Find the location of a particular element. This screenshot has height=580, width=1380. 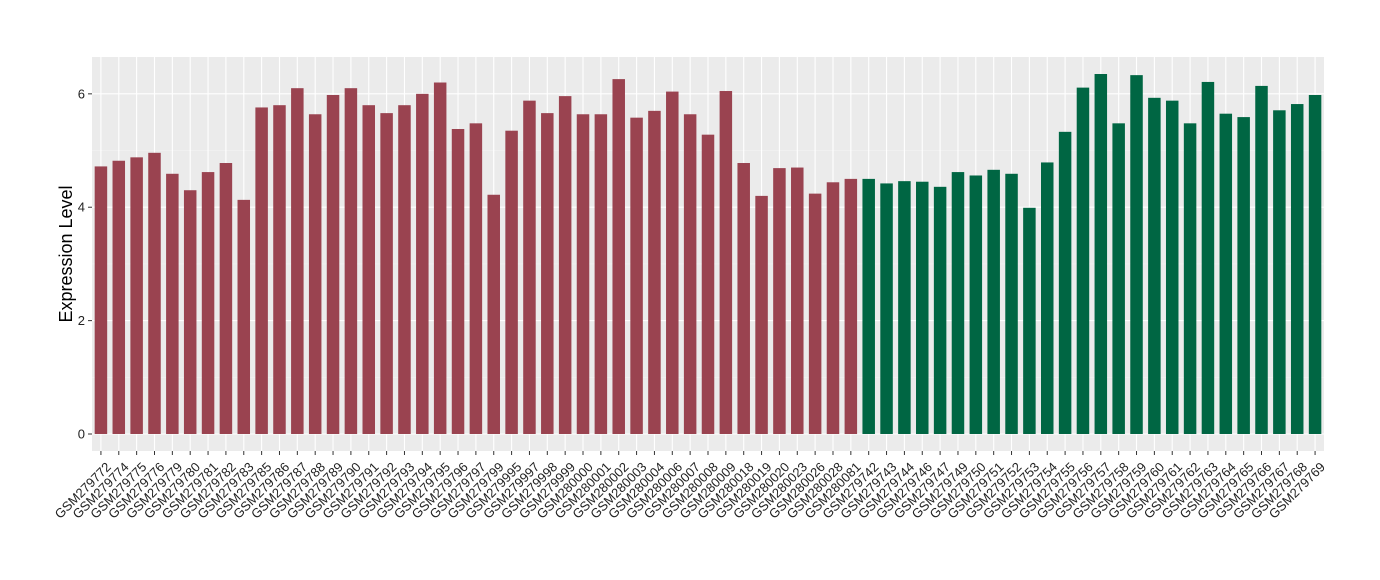

bar-GSM279783 is located at coordinates (244, 316).